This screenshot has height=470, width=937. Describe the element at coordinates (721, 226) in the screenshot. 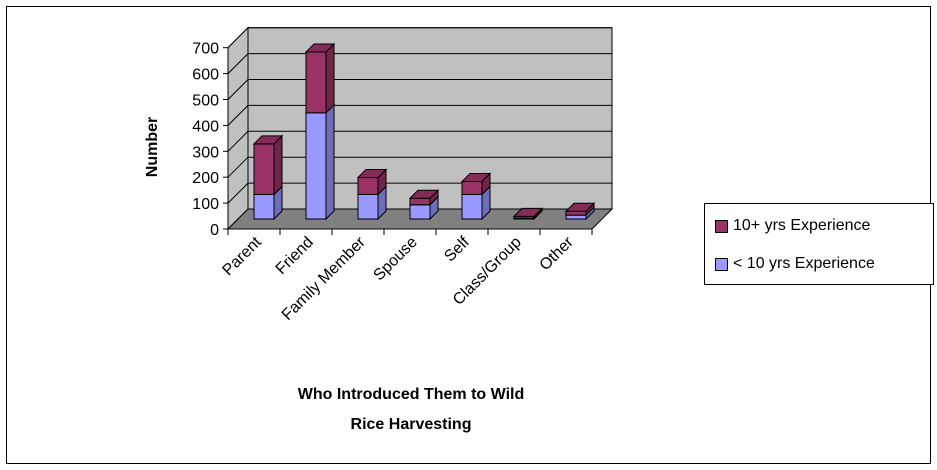

I see `legend-swatch-10plus` at that location.